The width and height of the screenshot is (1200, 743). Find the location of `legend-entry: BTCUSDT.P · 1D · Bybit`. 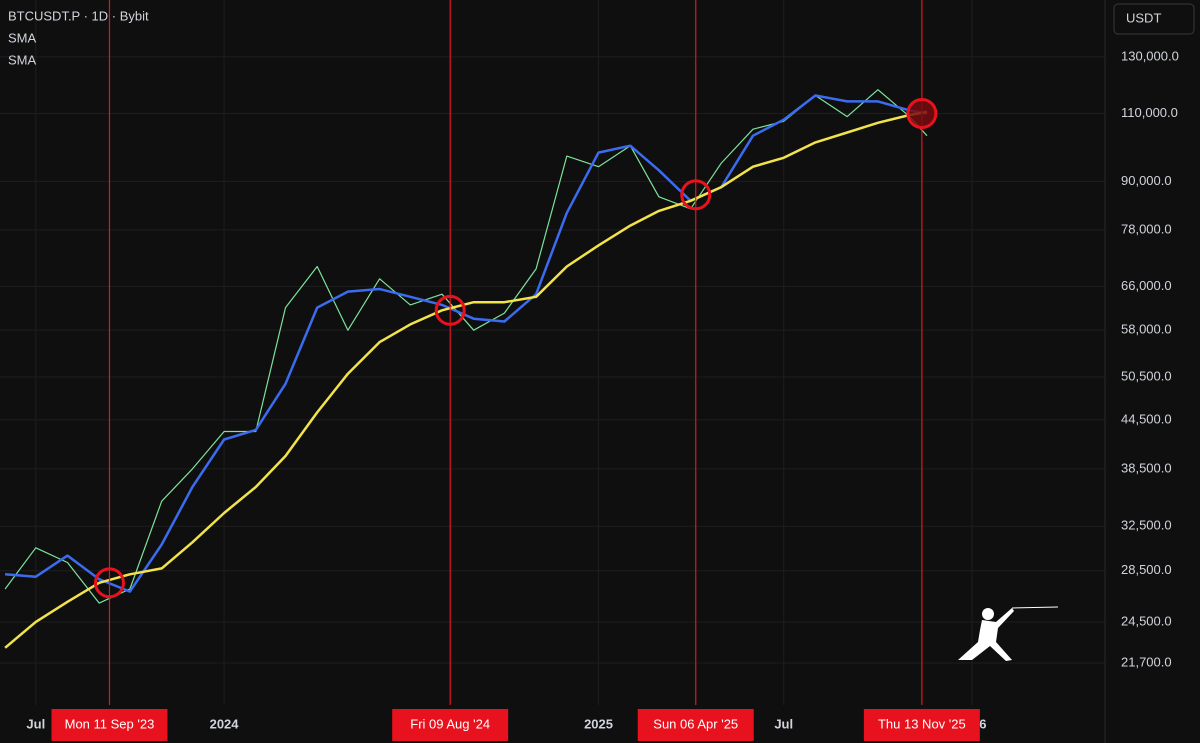

legend-entry: BTCUSDT.P · 1D · Bybit is located at coordinates (78, 15).